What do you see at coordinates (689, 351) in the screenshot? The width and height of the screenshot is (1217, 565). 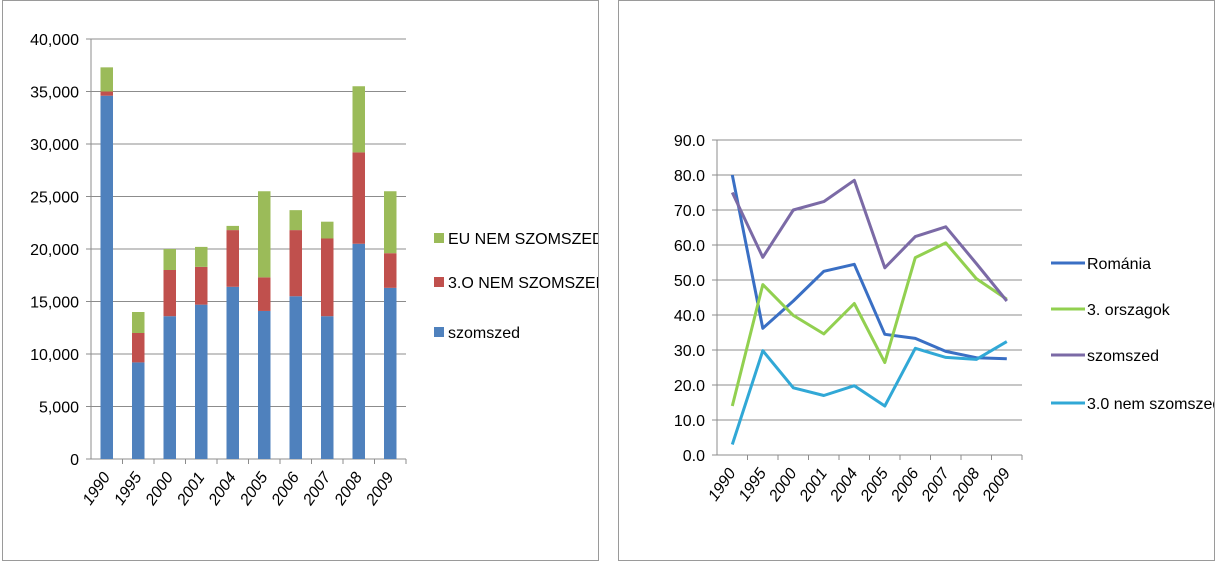 I see `y-tick-label: 30.0` at bounding box center [689, 351].